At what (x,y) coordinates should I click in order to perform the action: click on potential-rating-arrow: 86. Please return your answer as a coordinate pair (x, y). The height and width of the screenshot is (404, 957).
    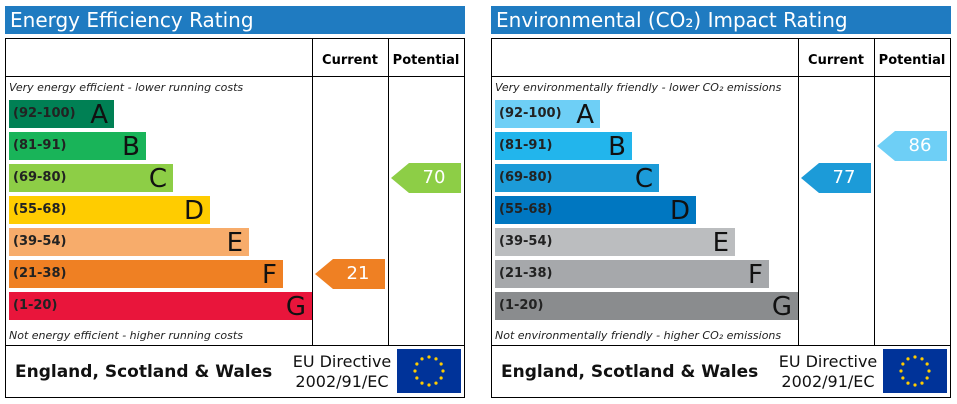
    Looking at the image, I should click on (912, 146).